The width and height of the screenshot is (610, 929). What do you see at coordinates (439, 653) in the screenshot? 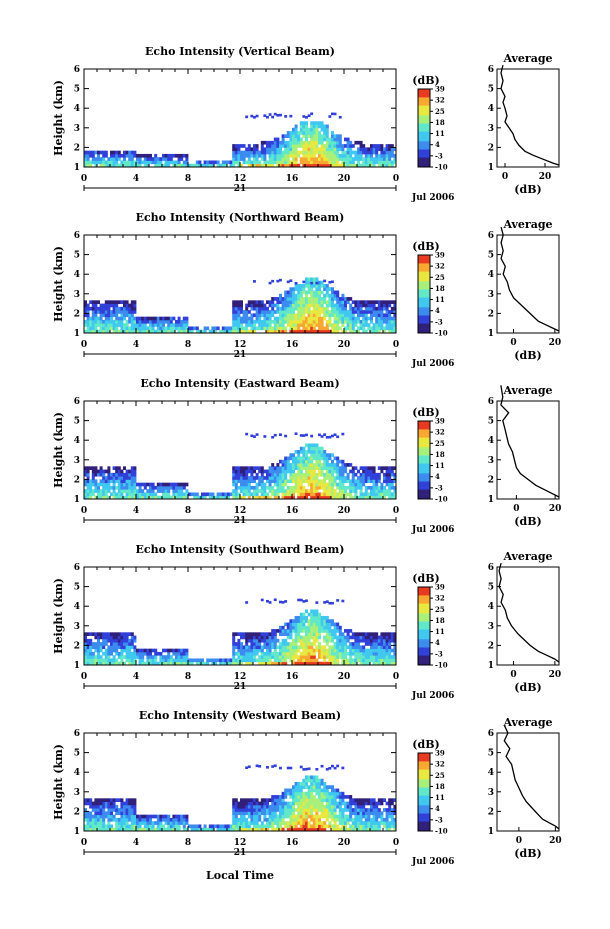
I see `colorbar-tick-label: -3` at bounding box center [439, 653].